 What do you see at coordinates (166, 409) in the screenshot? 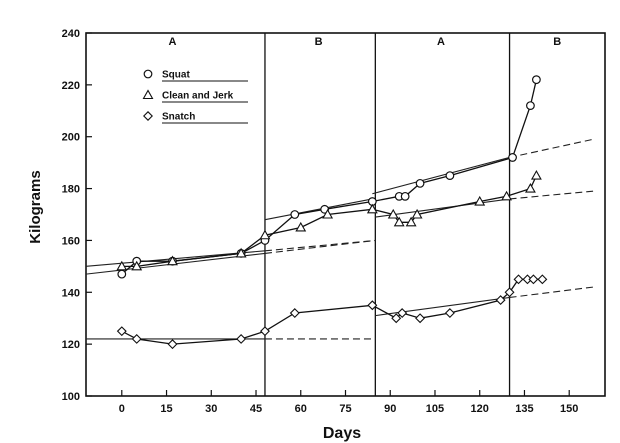
I see `x-tick-label: 15` at bounding box center [166, 409].